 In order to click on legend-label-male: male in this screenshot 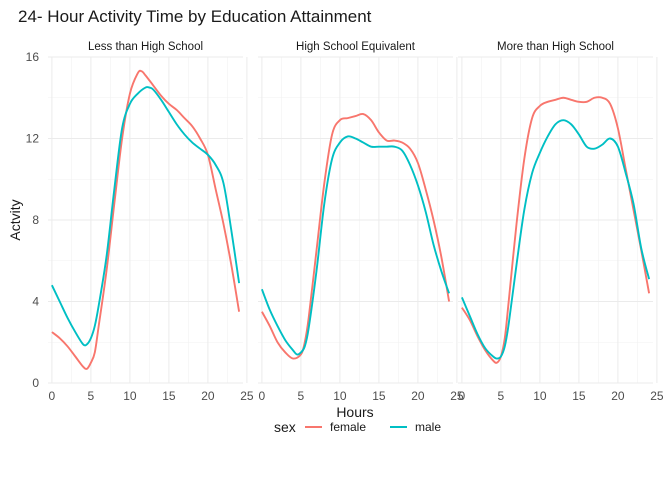, I will do `click(428, 427)`.